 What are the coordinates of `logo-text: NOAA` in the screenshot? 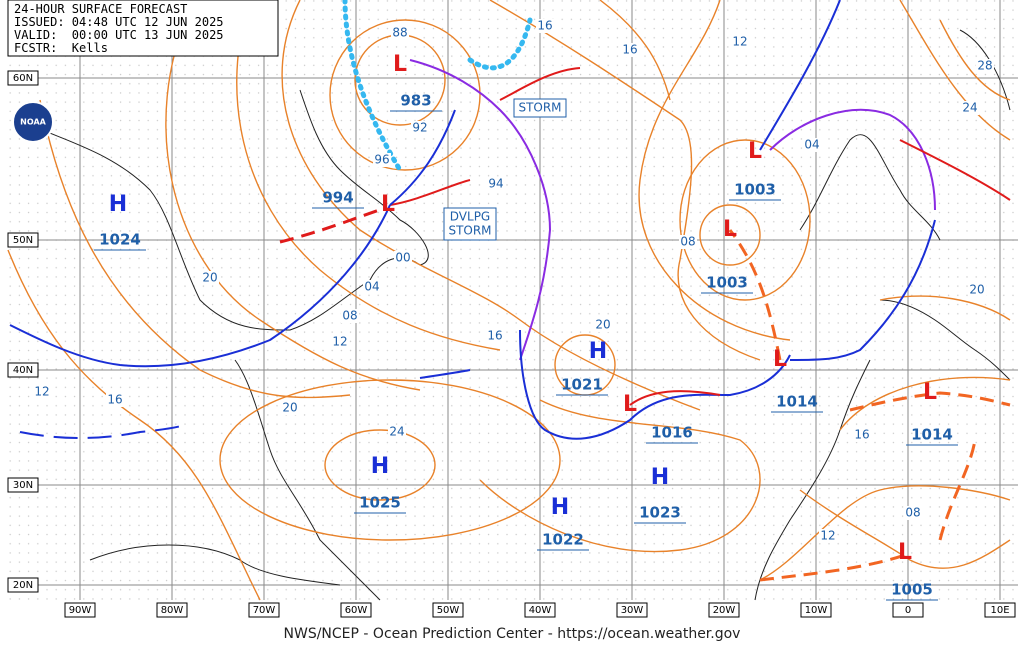 It's located at (33, 122).